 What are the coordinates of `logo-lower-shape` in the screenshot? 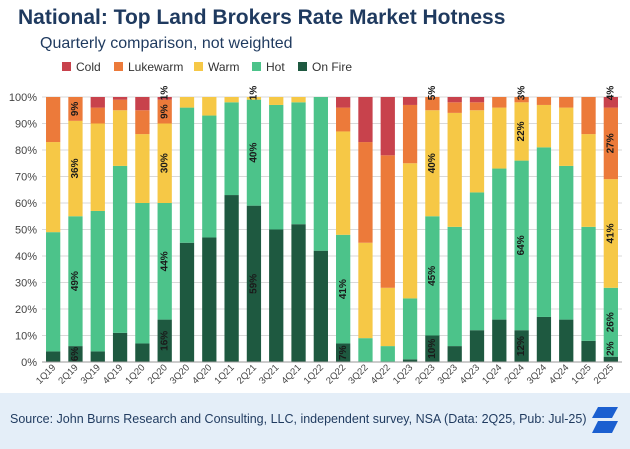 It's located at (605, 427).